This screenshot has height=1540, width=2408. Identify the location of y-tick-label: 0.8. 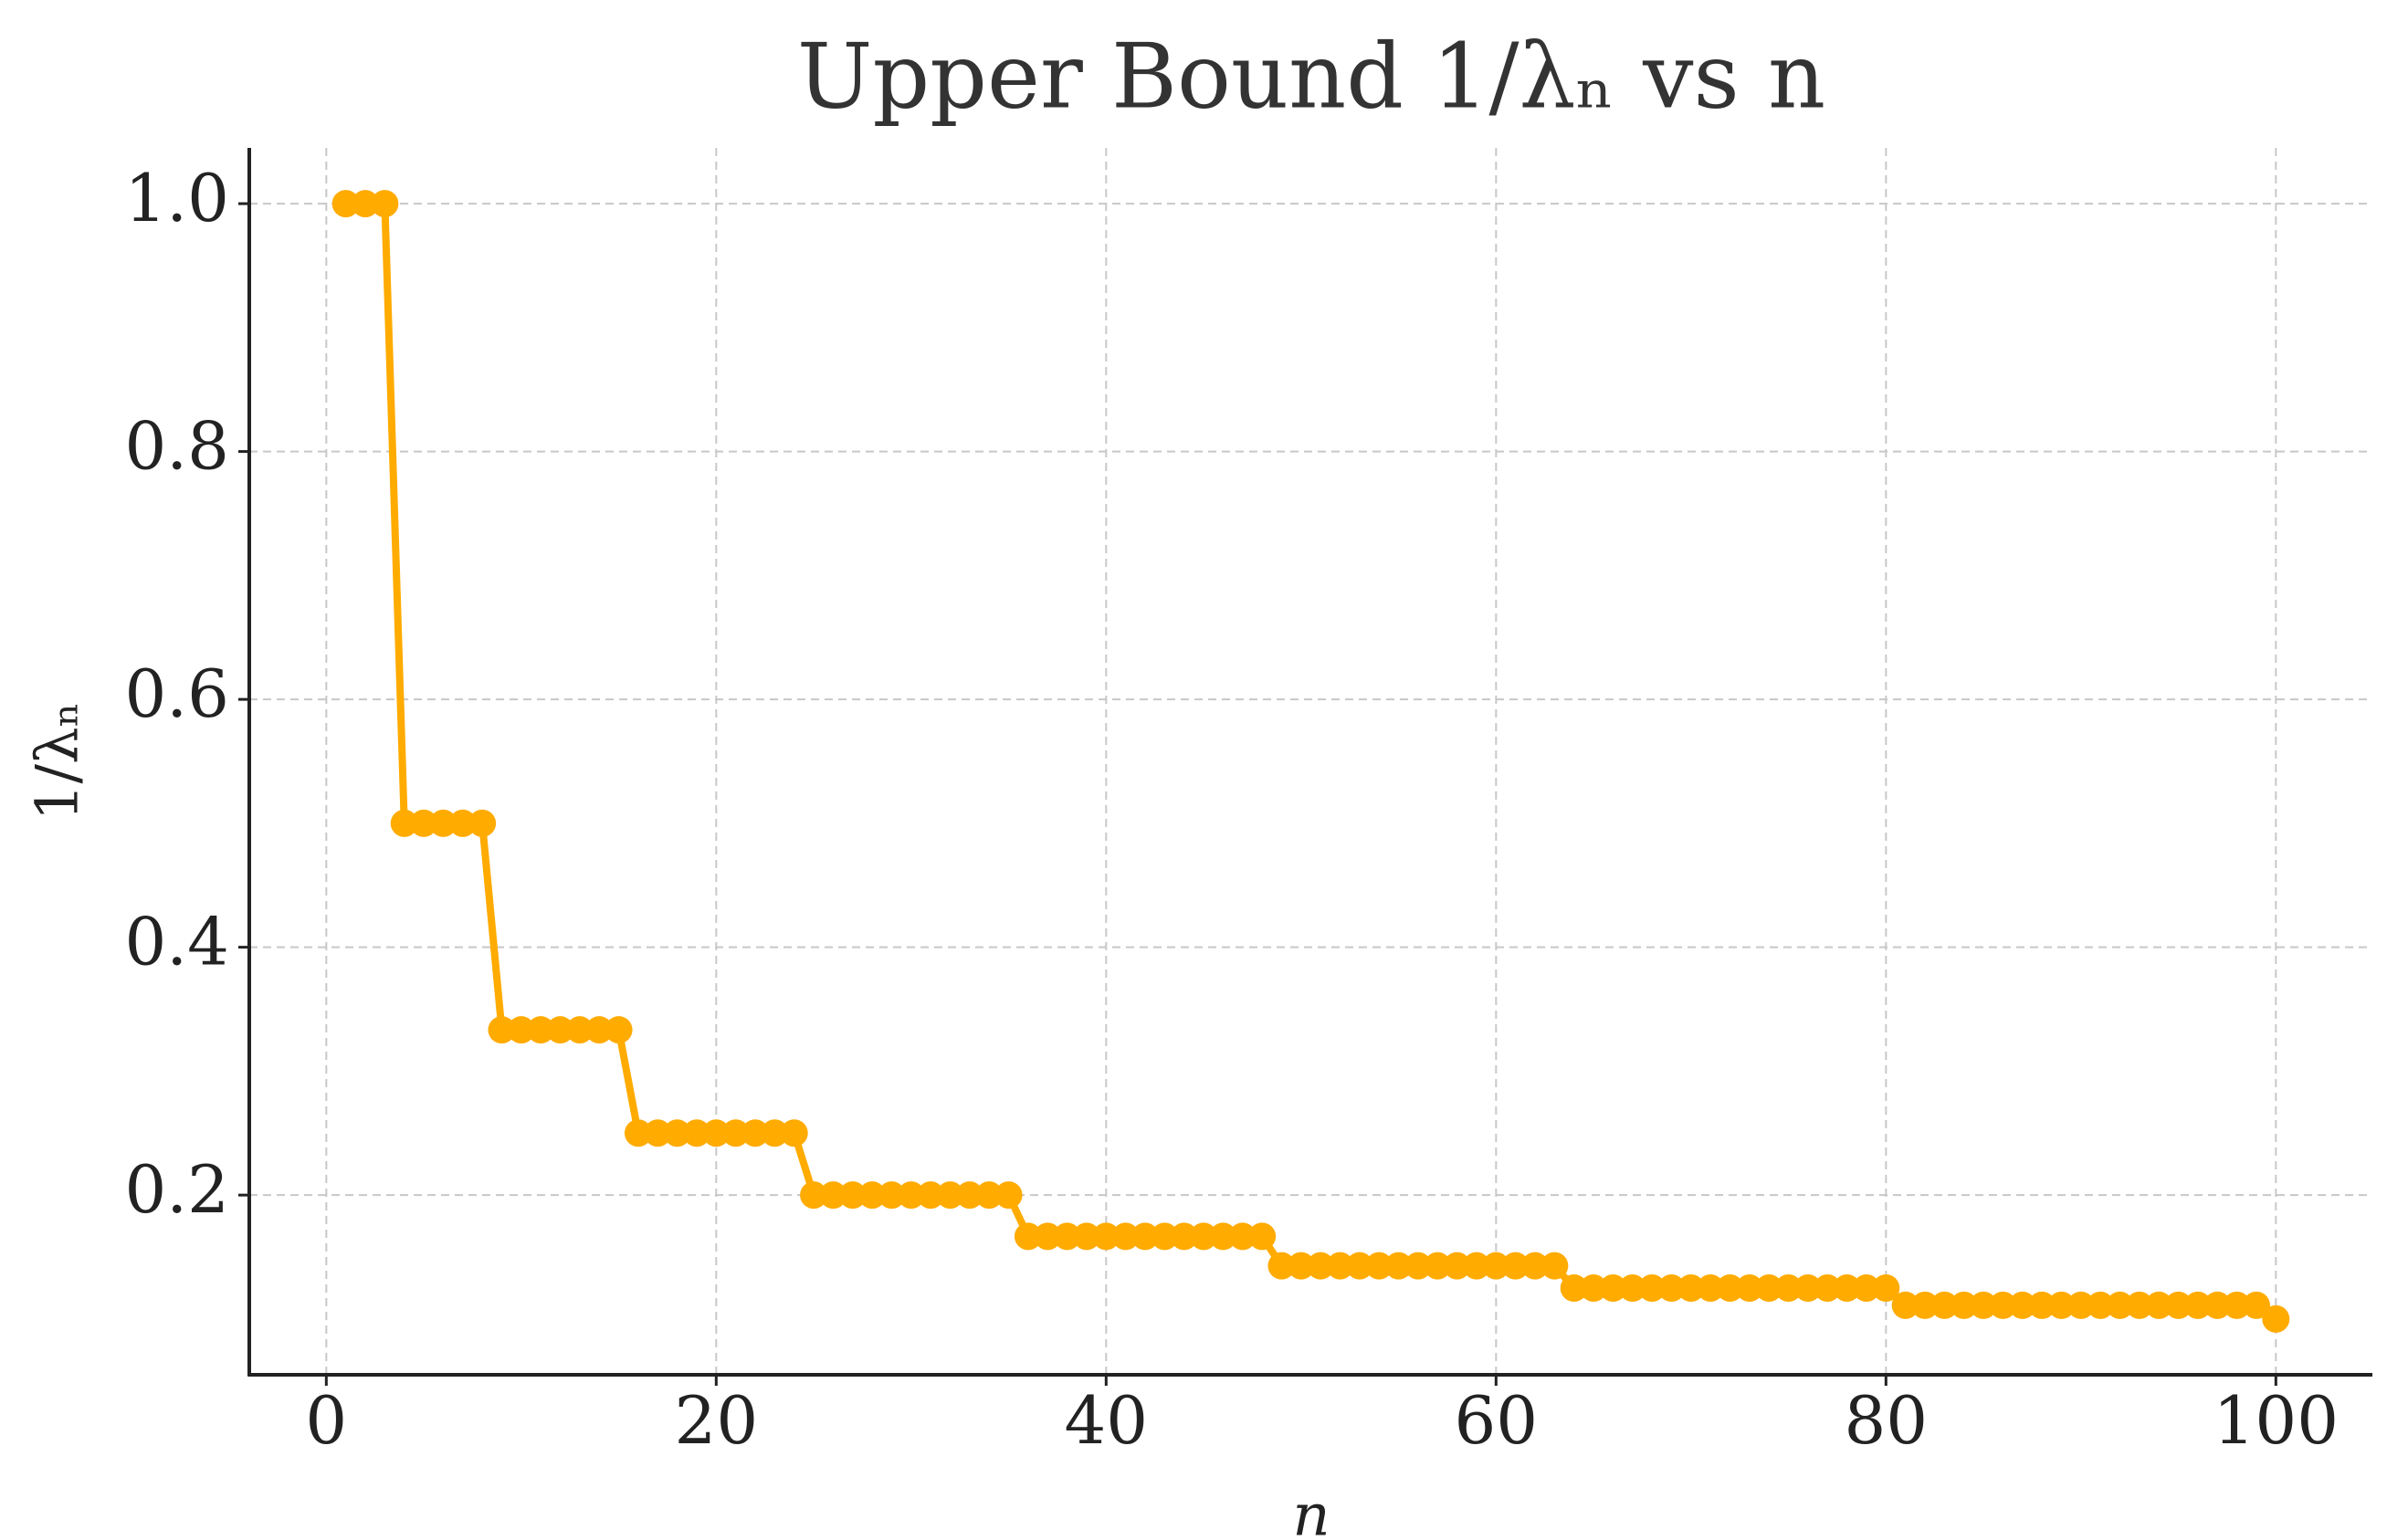
(176, 446).